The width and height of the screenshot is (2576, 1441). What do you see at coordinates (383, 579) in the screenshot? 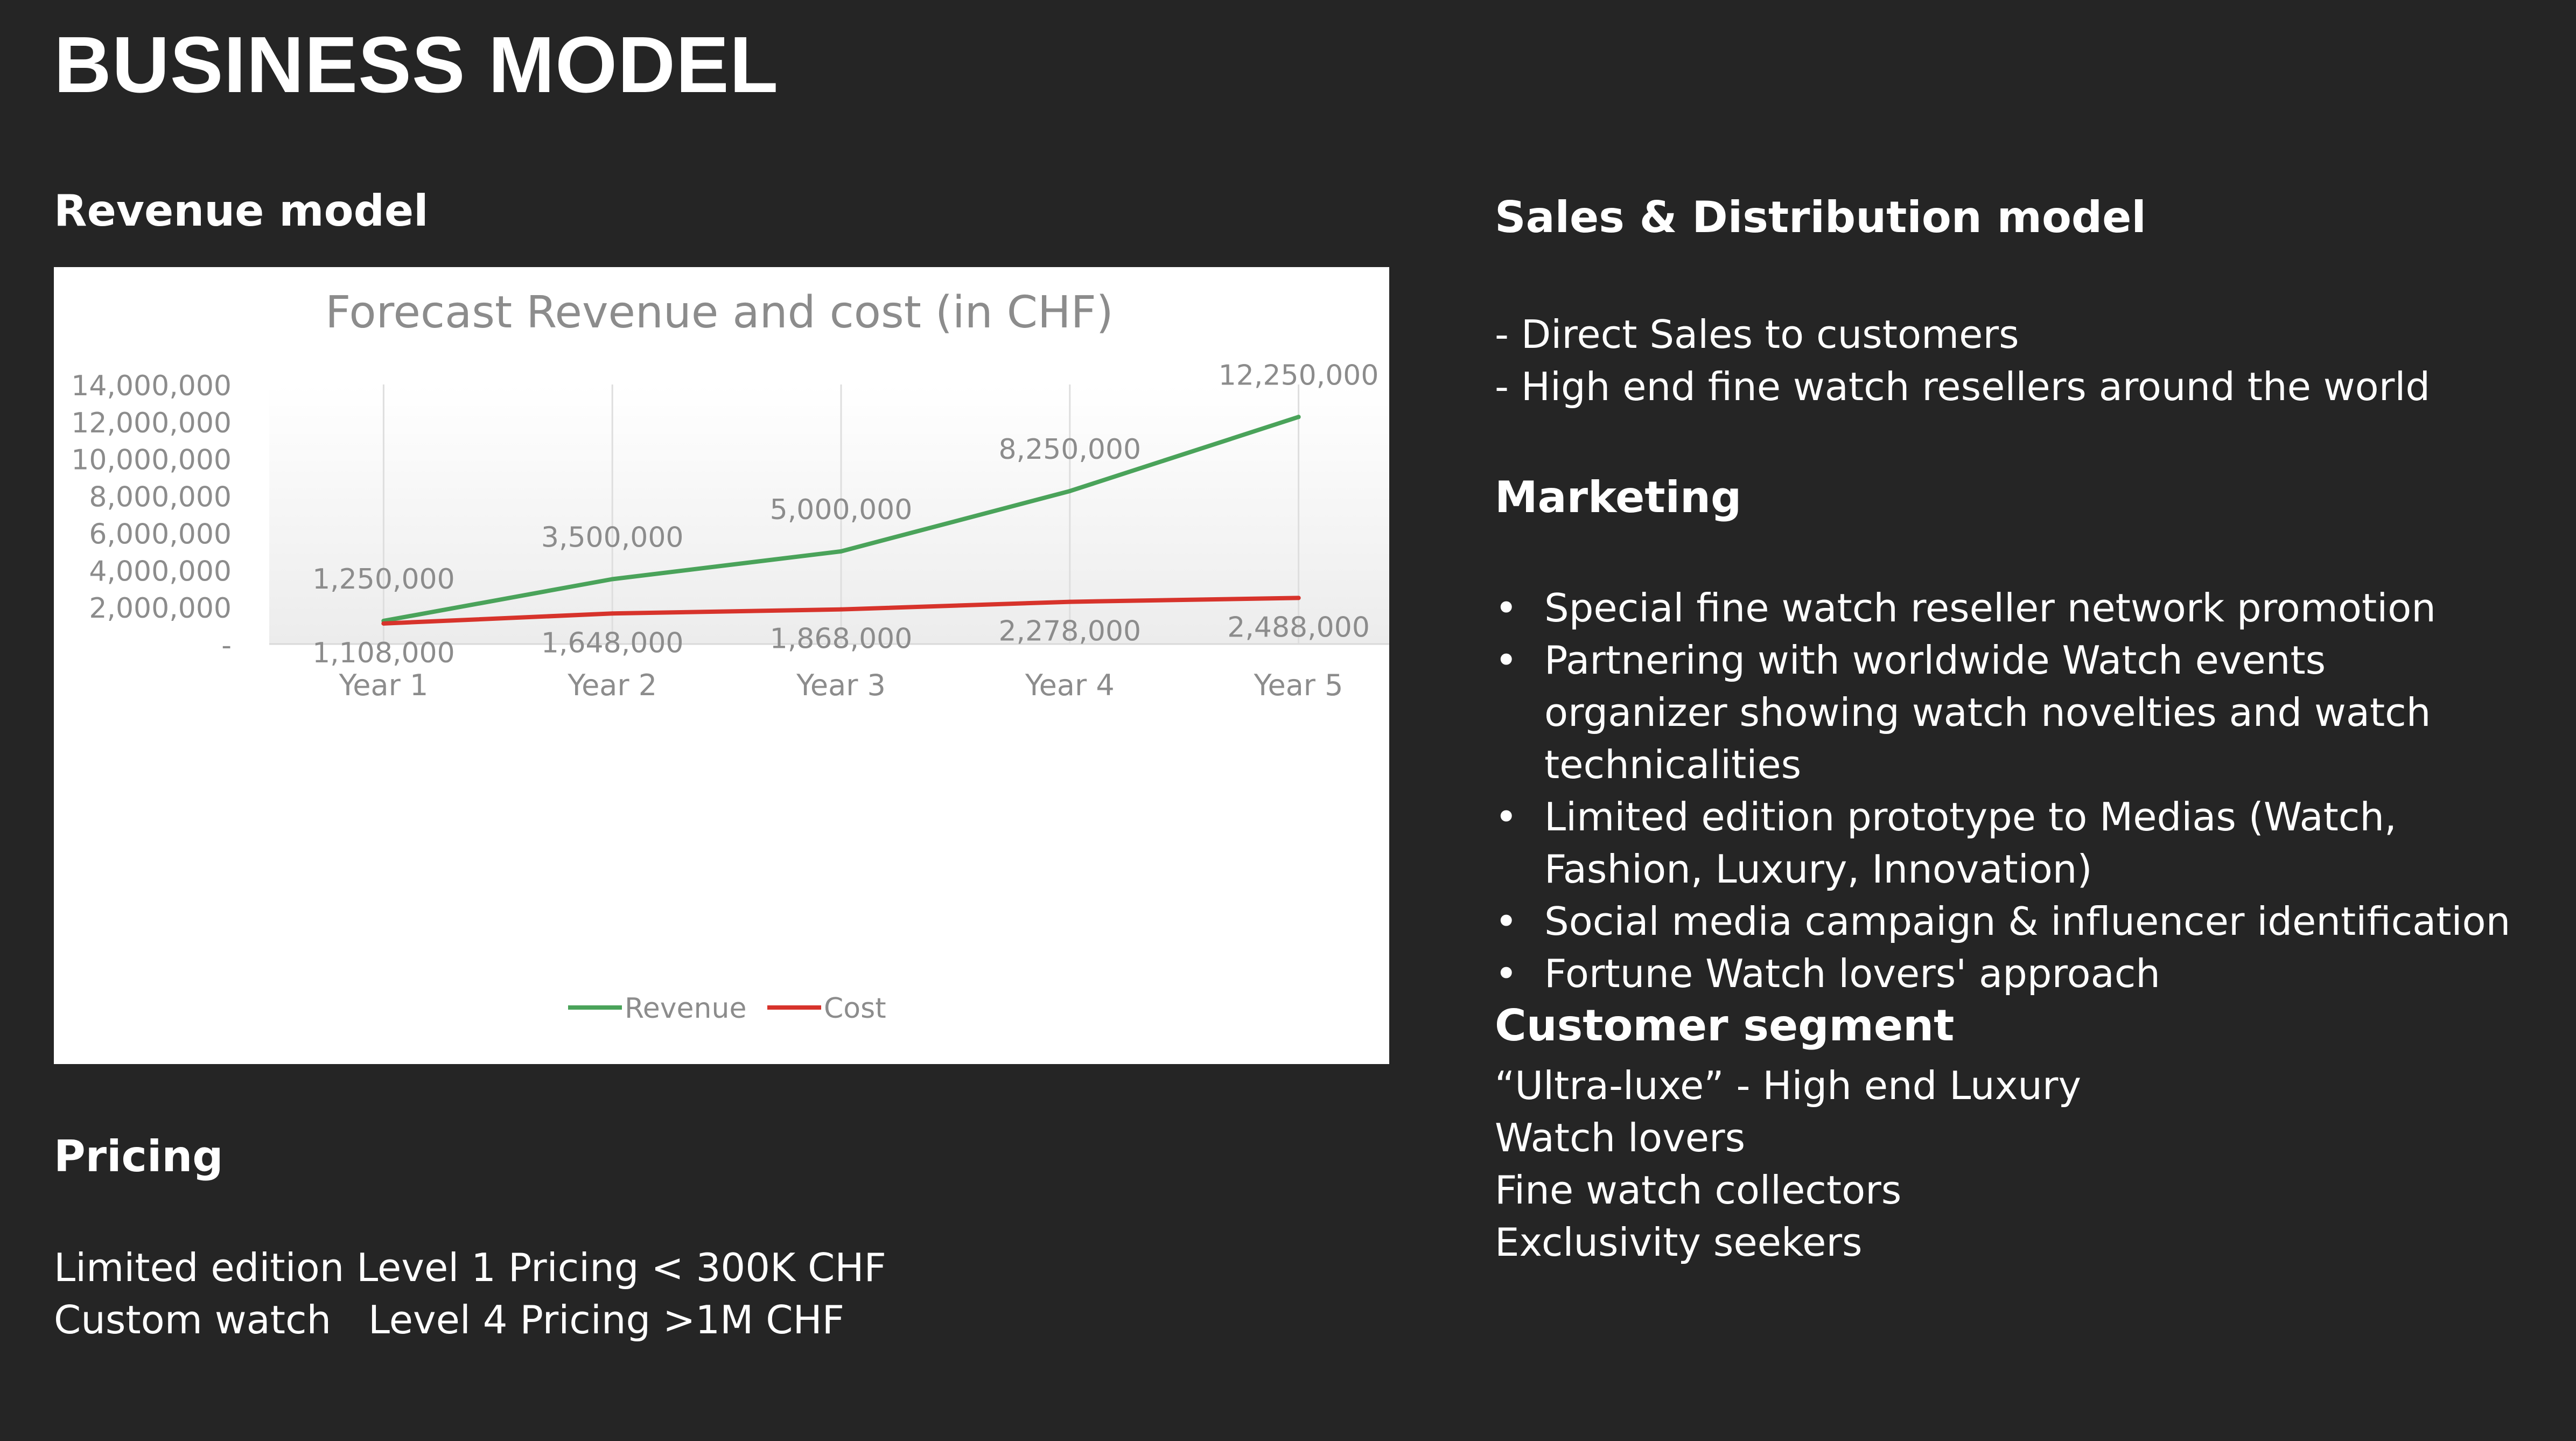
I see `data-label: 1,250,000` at bounding box center [383, 579].